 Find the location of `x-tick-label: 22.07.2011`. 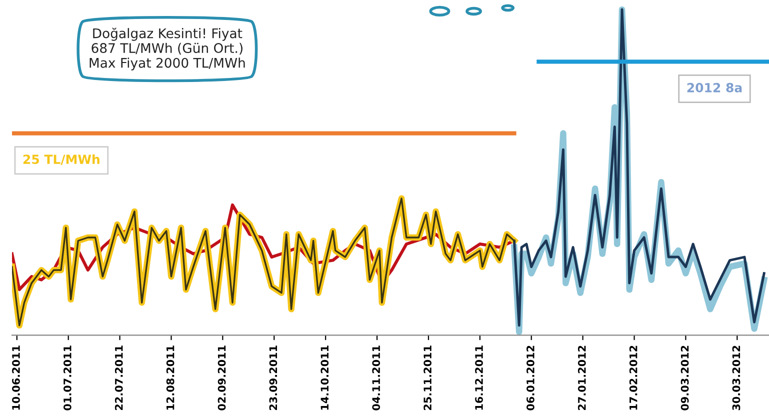

x-tick-label: 22.07.2011 is located at coordinates (118, 378).